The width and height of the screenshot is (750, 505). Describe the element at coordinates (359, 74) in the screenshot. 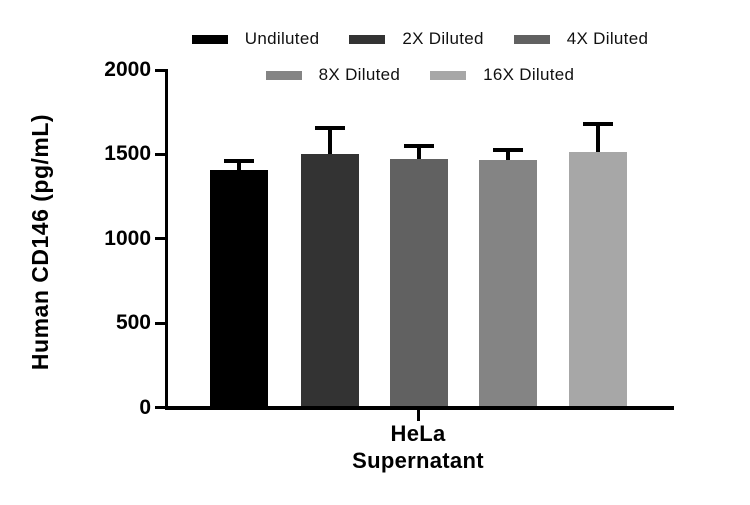

I see `legend-label: 8X Diluted` at that location.